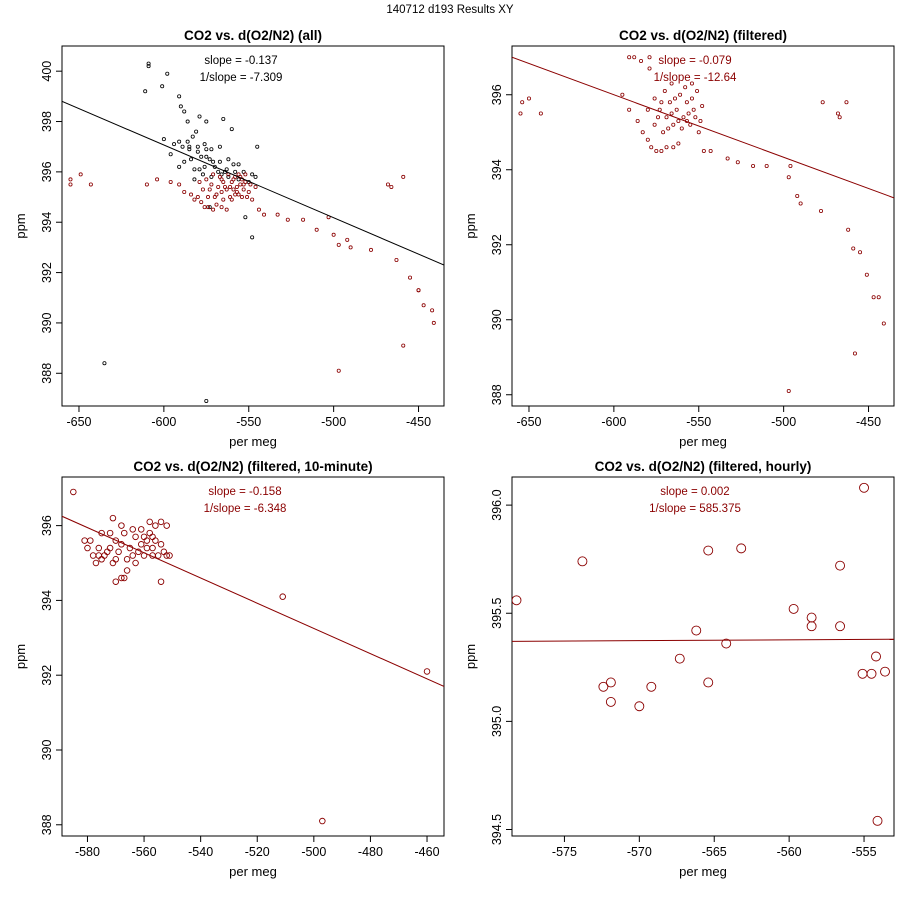 The image size is (900, 900). I want to click on y-axis-label: ppm, so click(470, 656).